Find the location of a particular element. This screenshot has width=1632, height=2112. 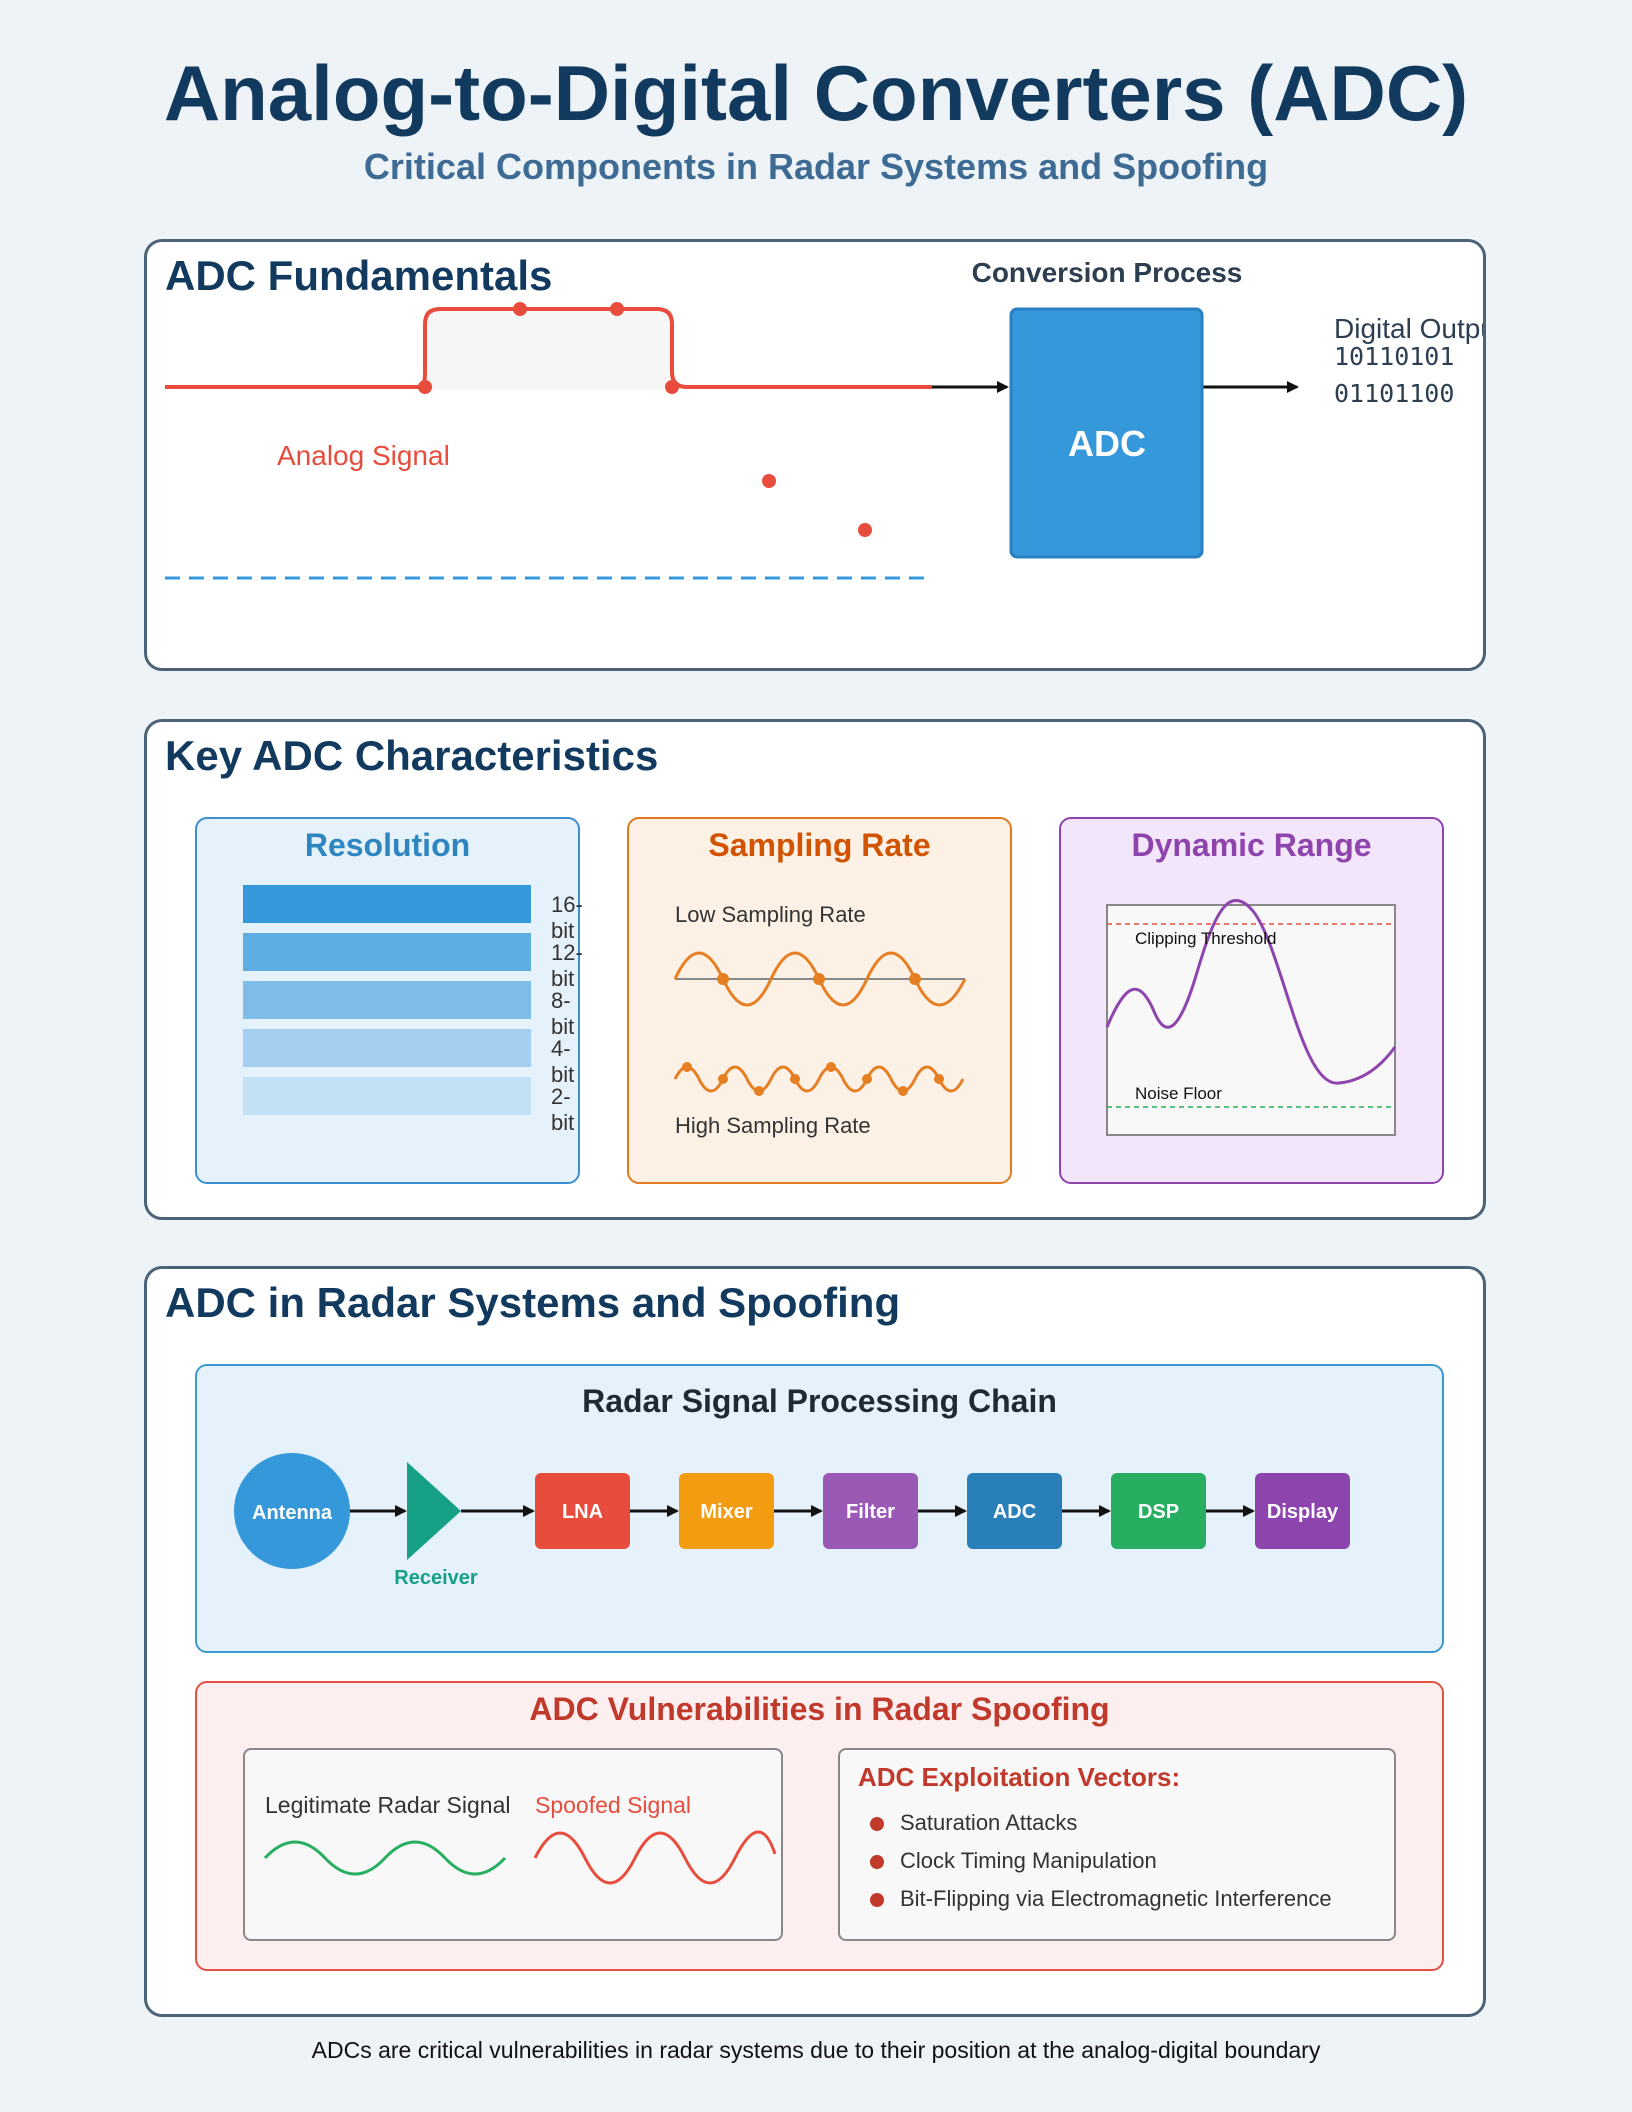

antenna-node is located at coordinates (292, 1511).